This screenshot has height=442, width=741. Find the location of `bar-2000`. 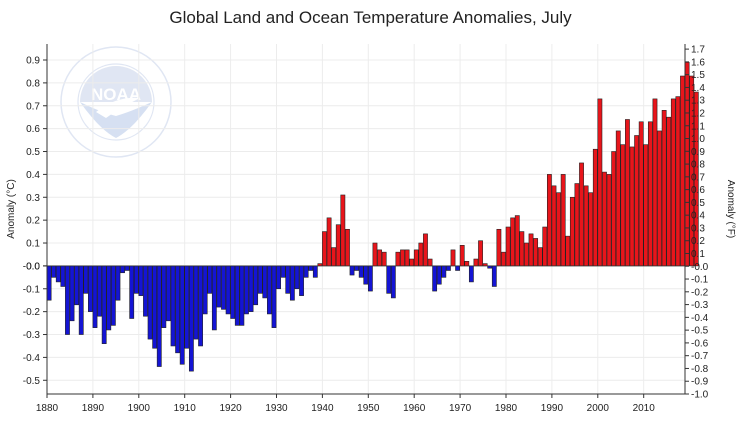

bar-2000 is located at coordinates (600, 182).